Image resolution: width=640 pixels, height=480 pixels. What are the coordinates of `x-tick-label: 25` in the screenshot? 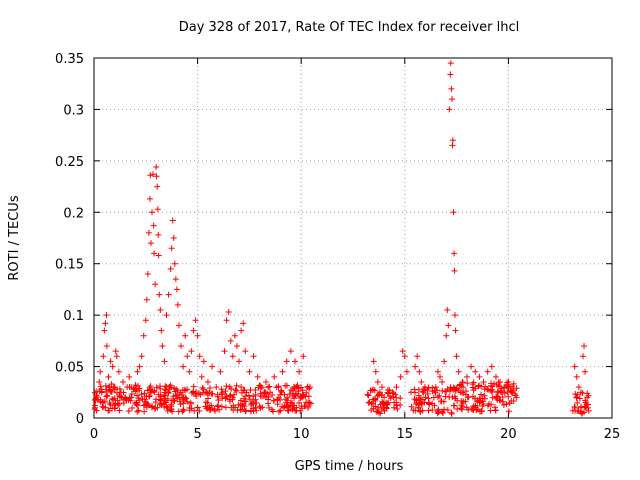 It's located at (612, 434).